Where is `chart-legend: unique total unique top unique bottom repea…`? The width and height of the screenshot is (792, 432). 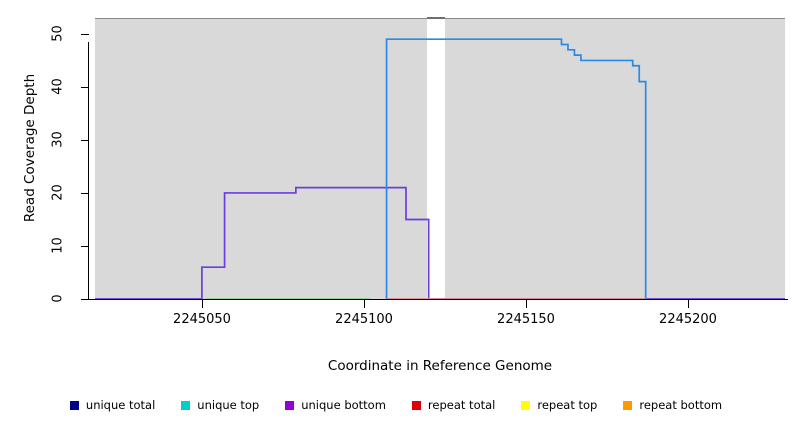
chart-legend: unique total unique top unique bottom repea… is located at coordinates (396, 405).